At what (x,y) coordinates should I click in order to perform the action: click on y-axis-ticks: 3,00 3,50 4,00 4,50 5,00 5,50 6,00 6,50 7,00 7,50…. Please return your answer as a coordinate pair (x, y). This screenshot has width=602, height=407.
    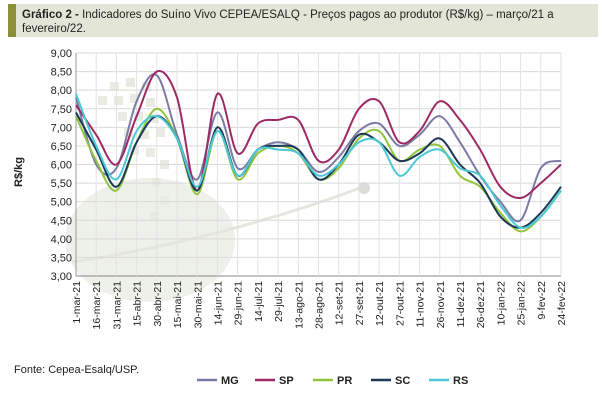
    Looking at the image, I should click on (61, 165).